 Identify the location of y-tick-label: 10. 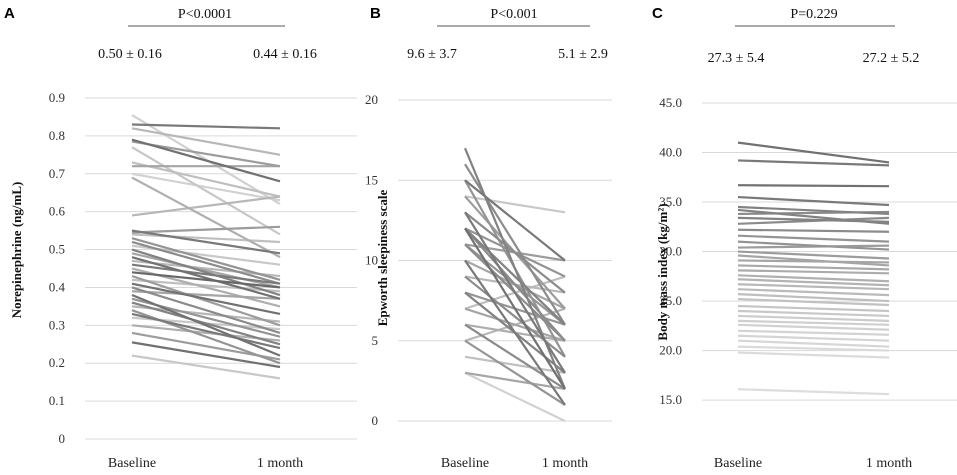
(371, 260).